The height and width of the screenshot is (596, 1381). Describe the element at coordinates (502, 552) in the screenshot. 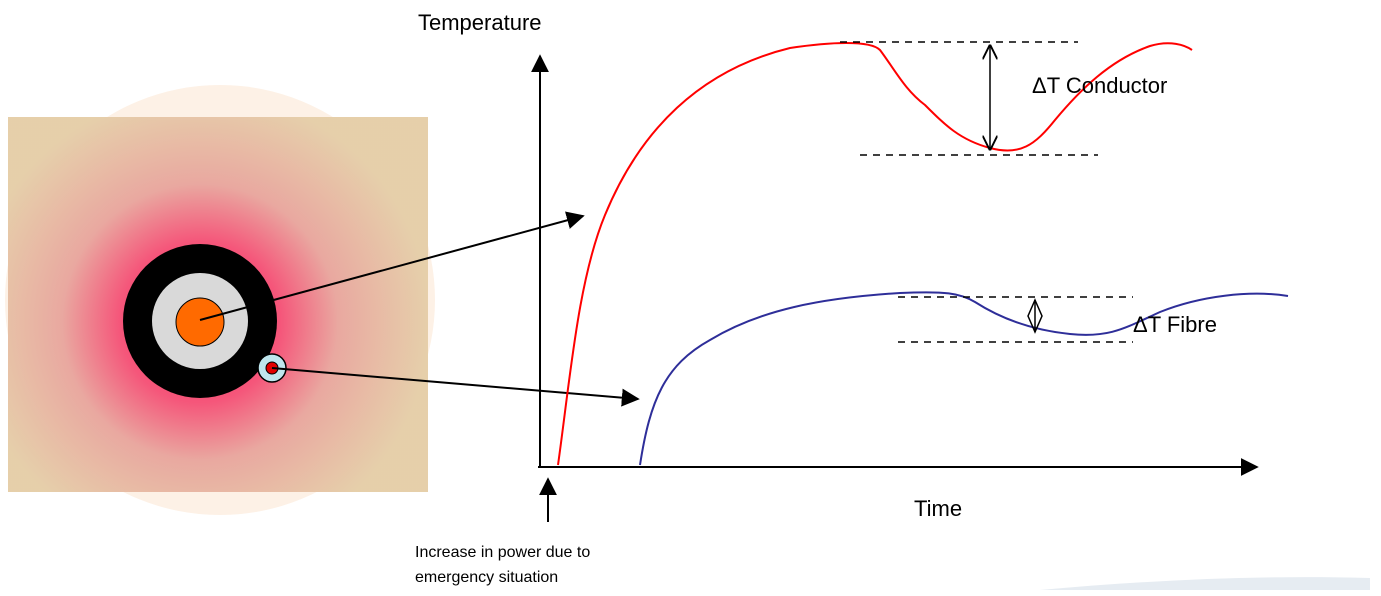

I see `power-note: Increase in power due to` at that location.